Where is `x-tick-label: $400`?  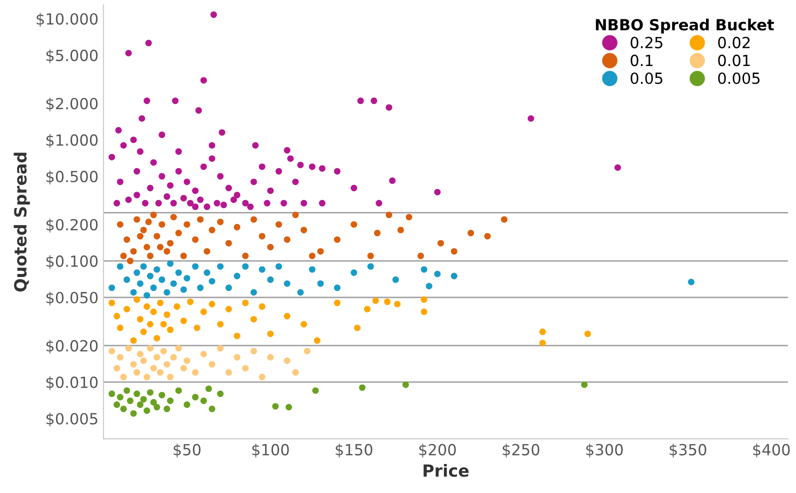 x-tick-label: $400 is located at coordinates (771, 451).